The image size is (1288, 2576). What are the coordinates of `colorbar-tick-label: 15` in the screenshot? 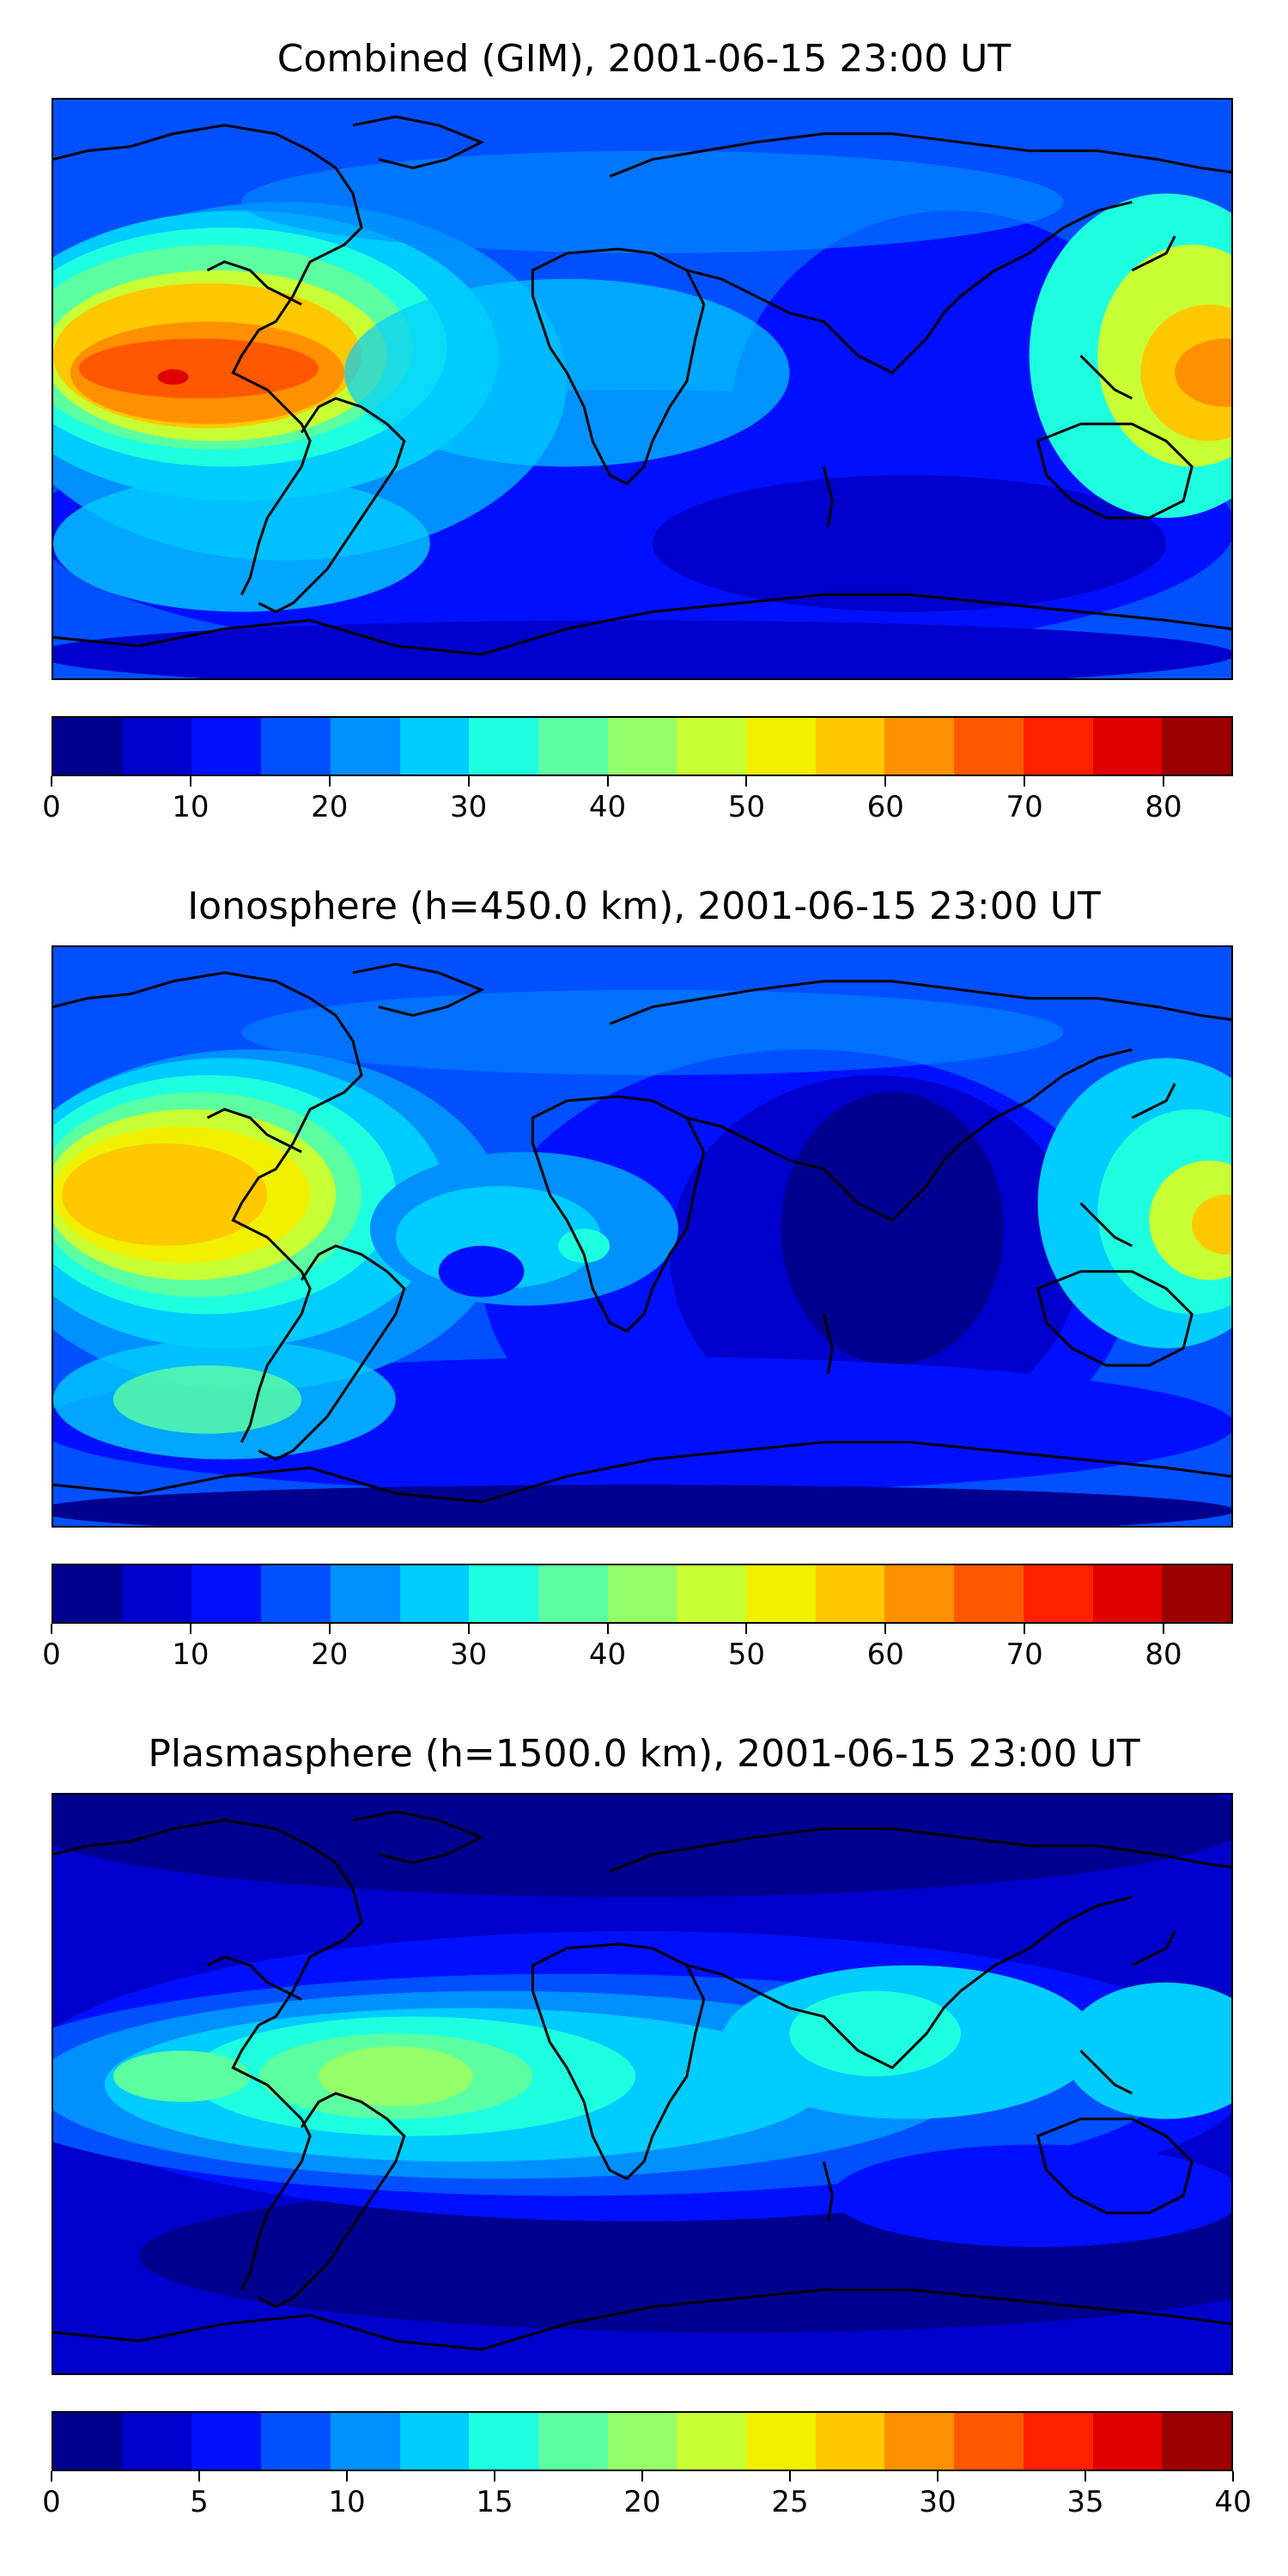 It's located at (494, 2502).